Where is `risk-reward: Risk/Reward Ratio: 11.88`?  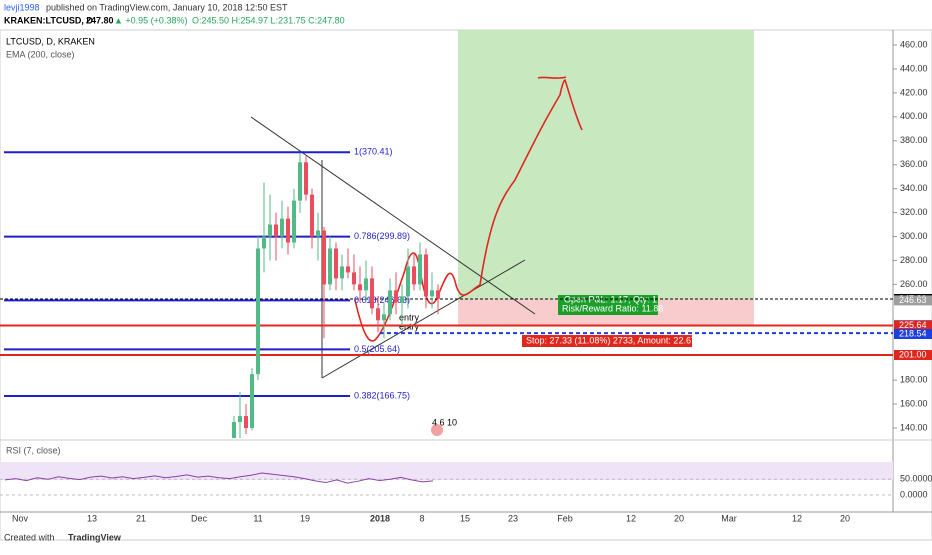
risk-reward: Risk/Reward Ratio: 11.88 is located at coordinates (612, 308).